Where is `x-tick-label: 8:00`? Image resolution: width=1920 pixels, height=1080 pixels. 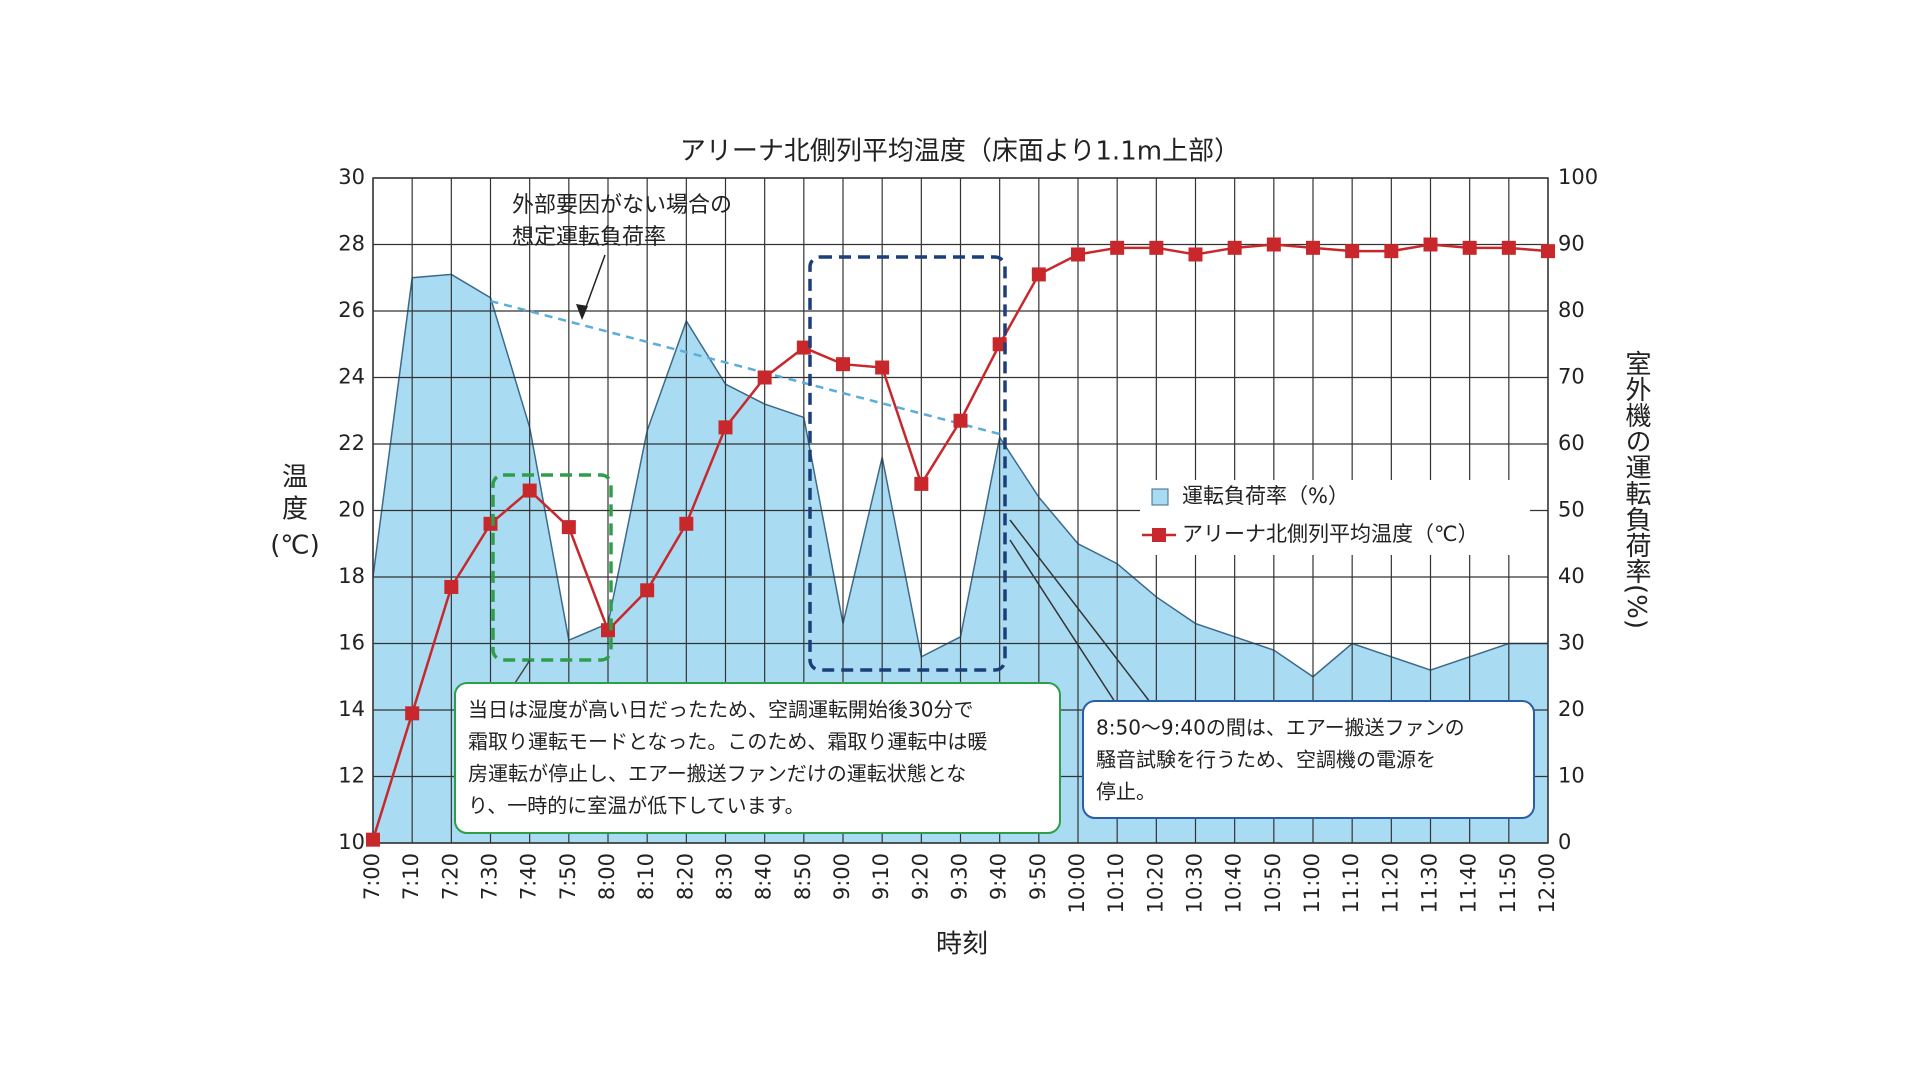 x-tick-label: 8:00 is located at coordinates (607, 876).